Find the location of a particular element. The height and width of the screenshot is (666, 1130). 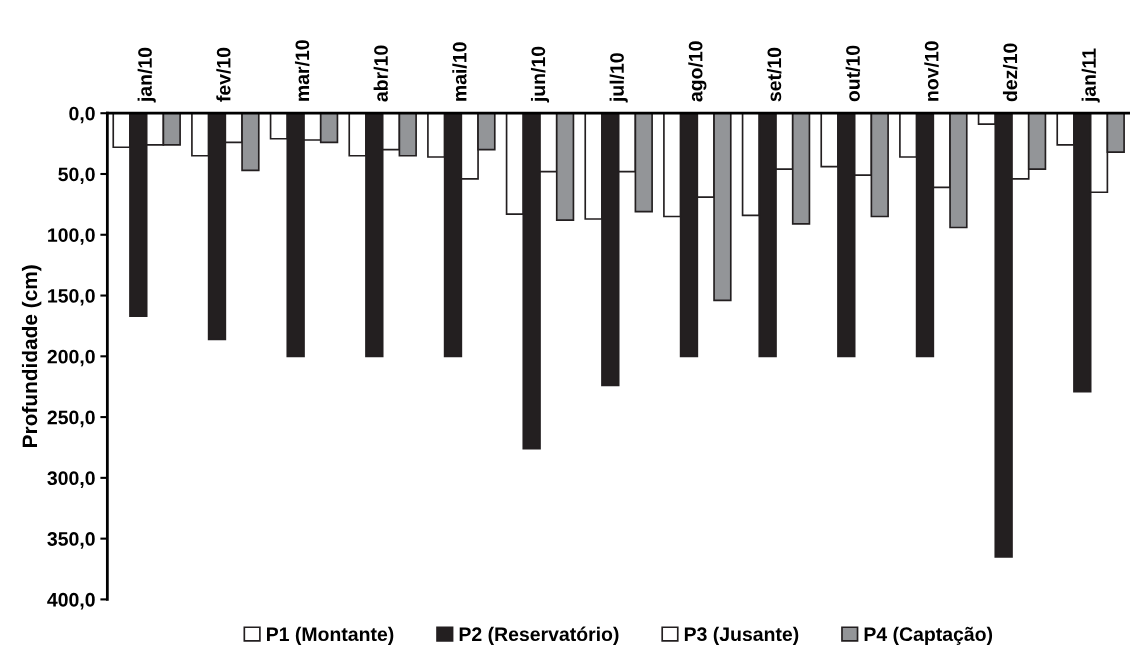

x-tick-label: jun/10 is located at coordinates (540, 74).